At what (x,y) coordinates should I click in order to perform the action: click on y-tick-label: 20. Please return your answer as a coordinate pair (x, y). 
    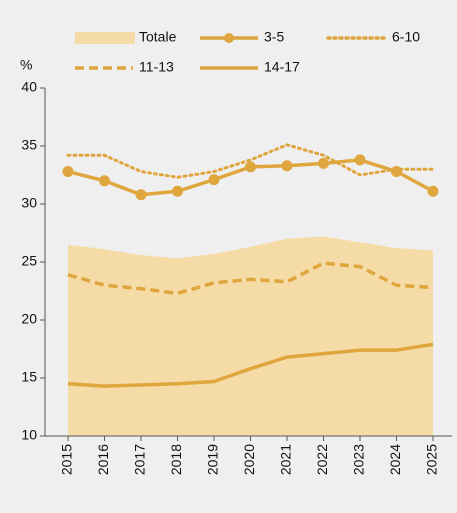
    Looking at the image, I should click on (29, 319).